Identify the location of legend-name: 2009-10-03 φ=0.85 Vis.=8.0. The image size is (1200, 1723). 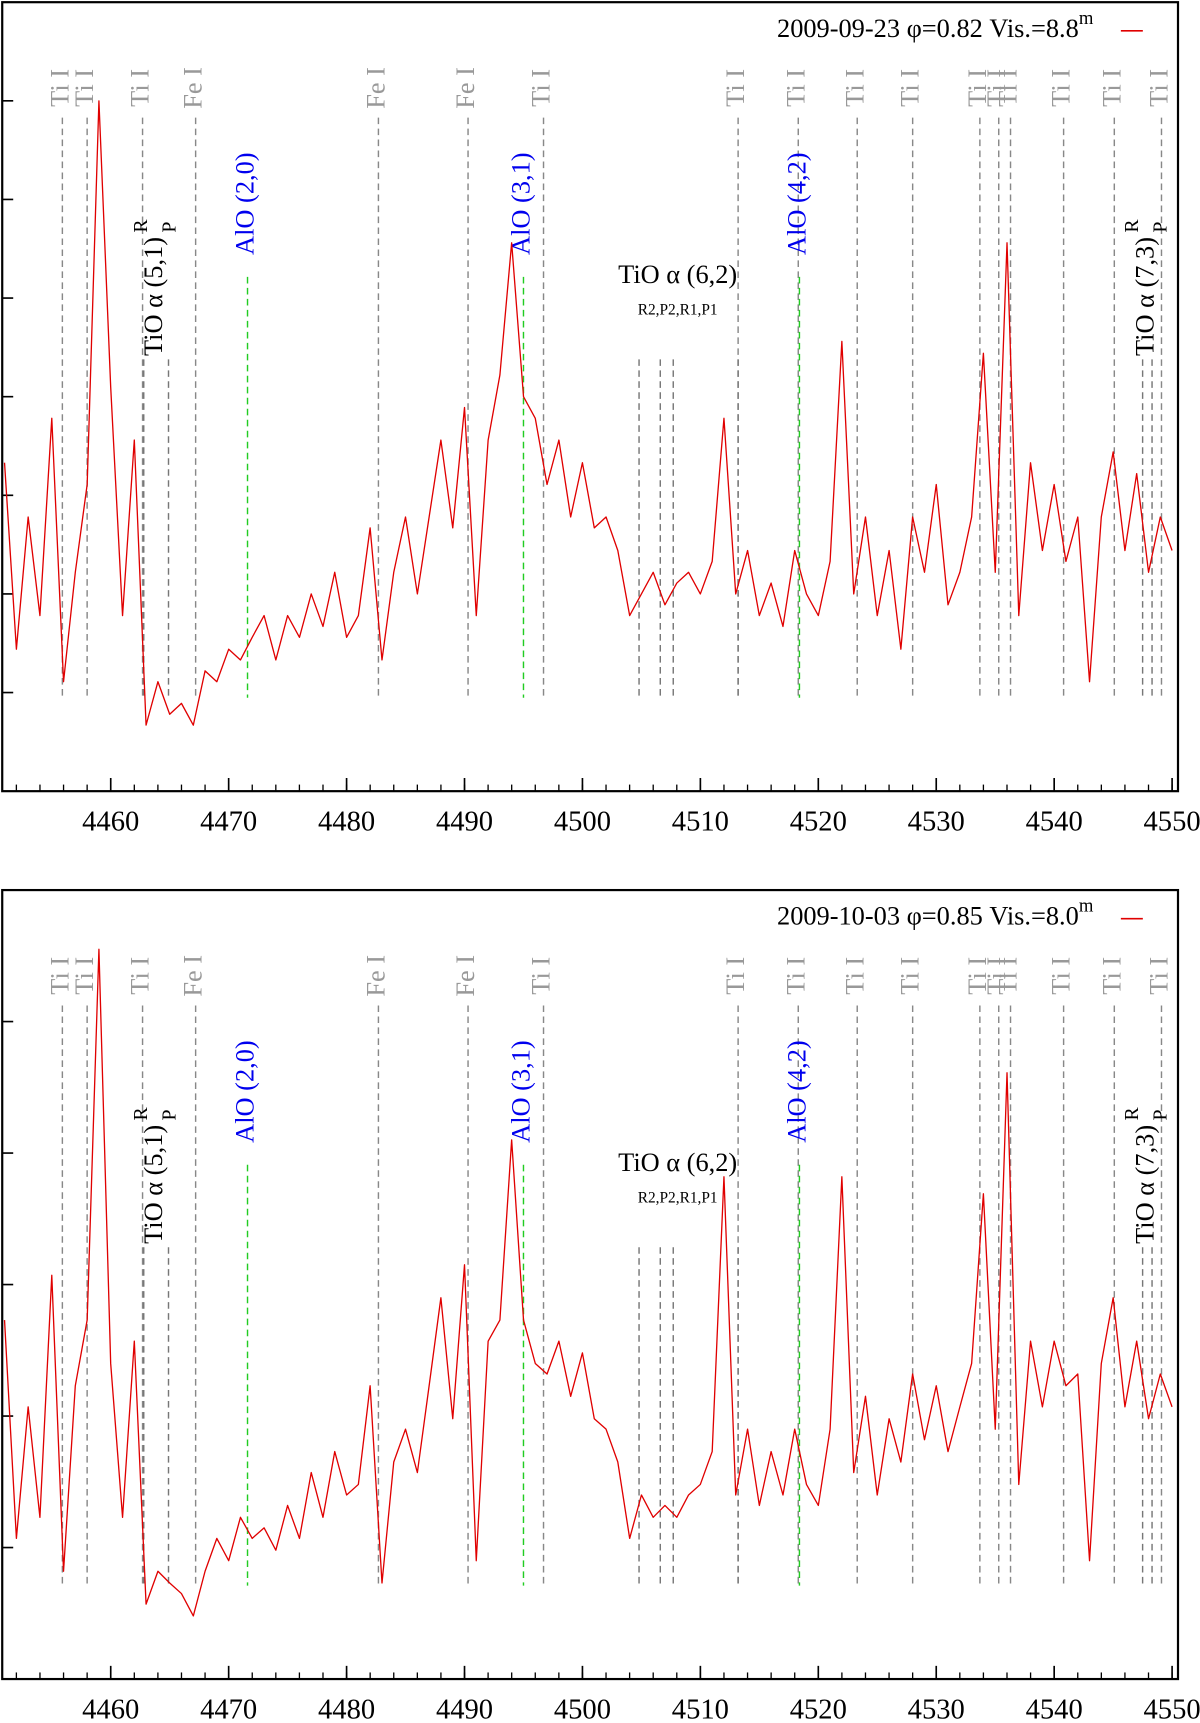
(928, 916).